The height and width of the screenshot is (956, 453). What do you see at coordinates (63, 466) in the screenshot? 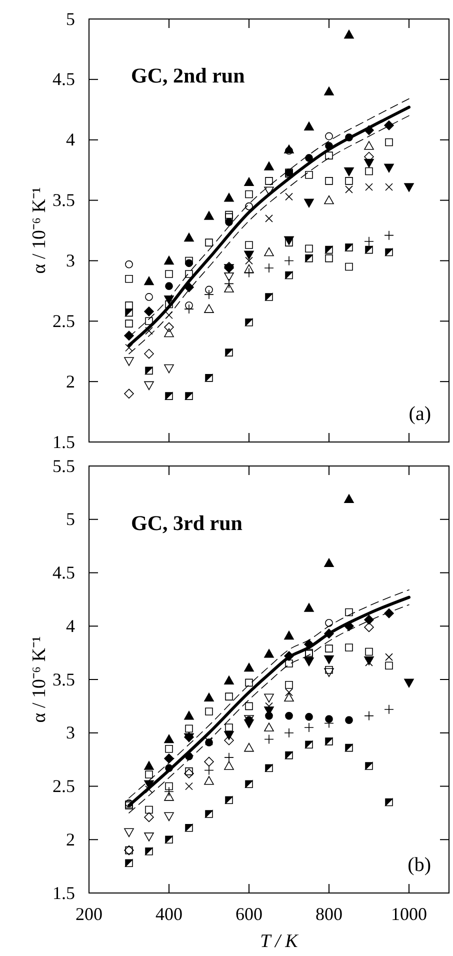
I see `y-tick-label: 5.5` at bounding box center [63, 466].